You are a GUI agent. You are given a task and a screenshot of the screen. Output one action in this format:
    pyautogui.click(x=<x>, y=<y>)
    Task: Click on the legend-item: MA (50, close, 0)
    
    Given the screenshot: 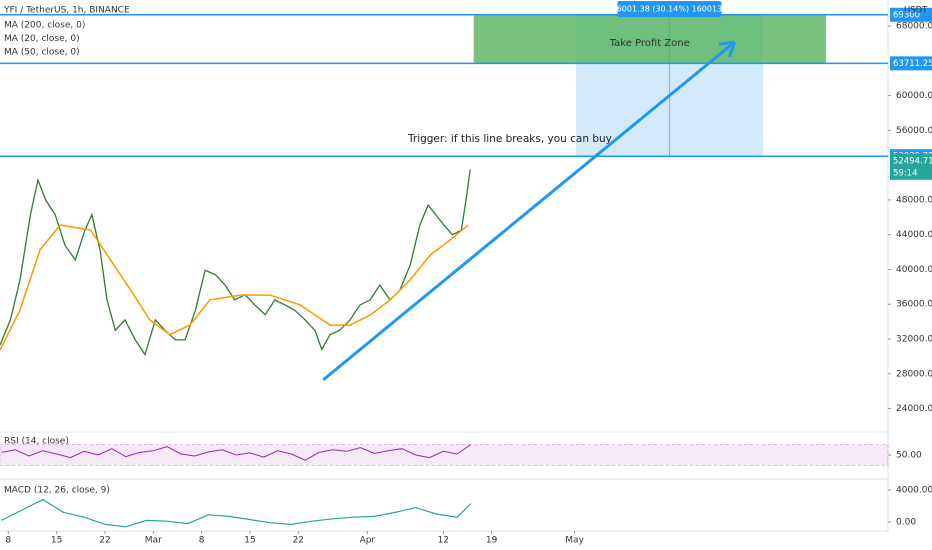 What is the action you would take?
    pyautogui.click(x=42, y=53)
    